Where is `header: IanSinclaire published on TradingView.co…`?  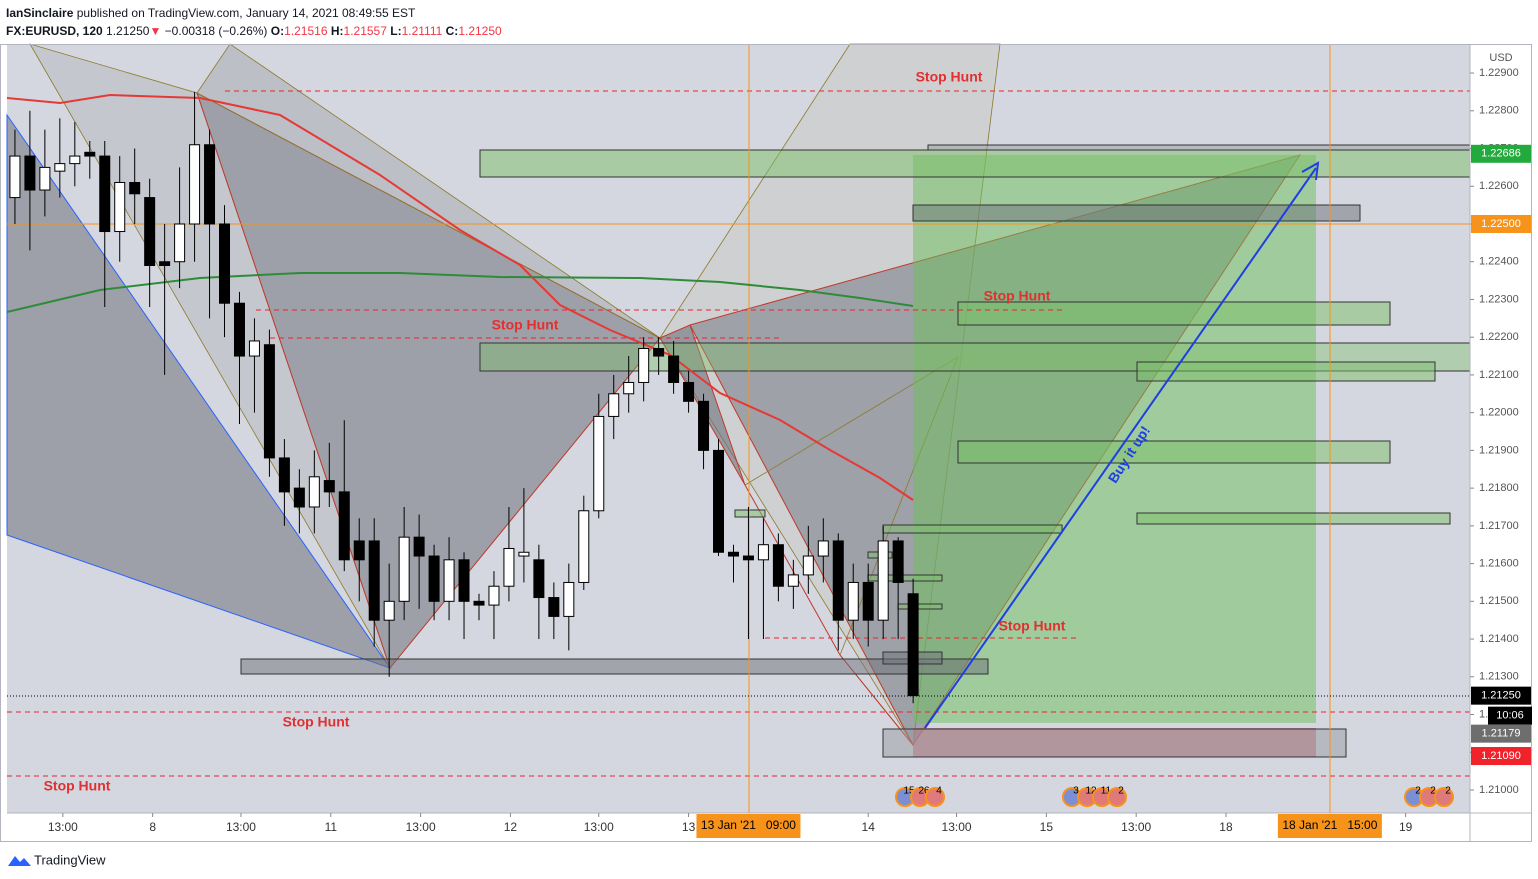
header: IanSinclaire published on TradingView.co… is located at coordinates (254, 22).